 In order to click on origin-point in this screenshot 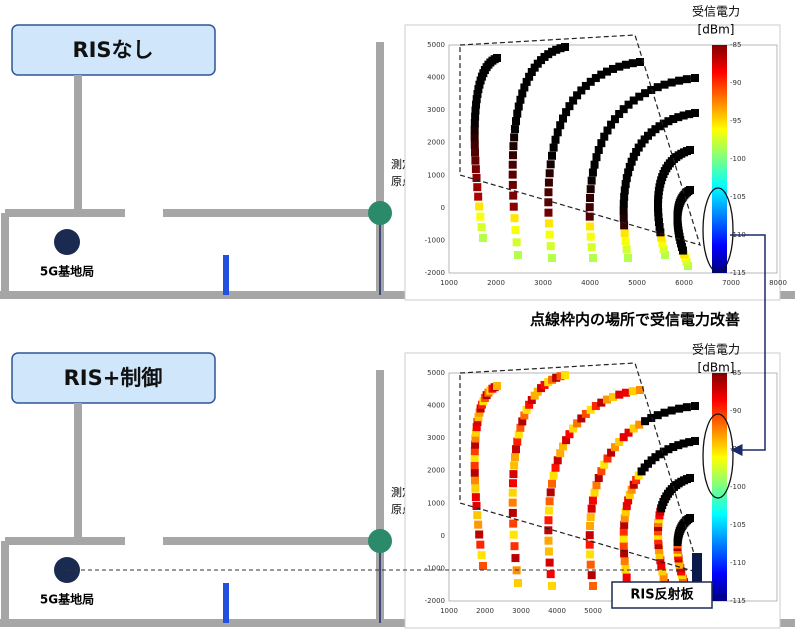, I will do `click(380, 213)`.